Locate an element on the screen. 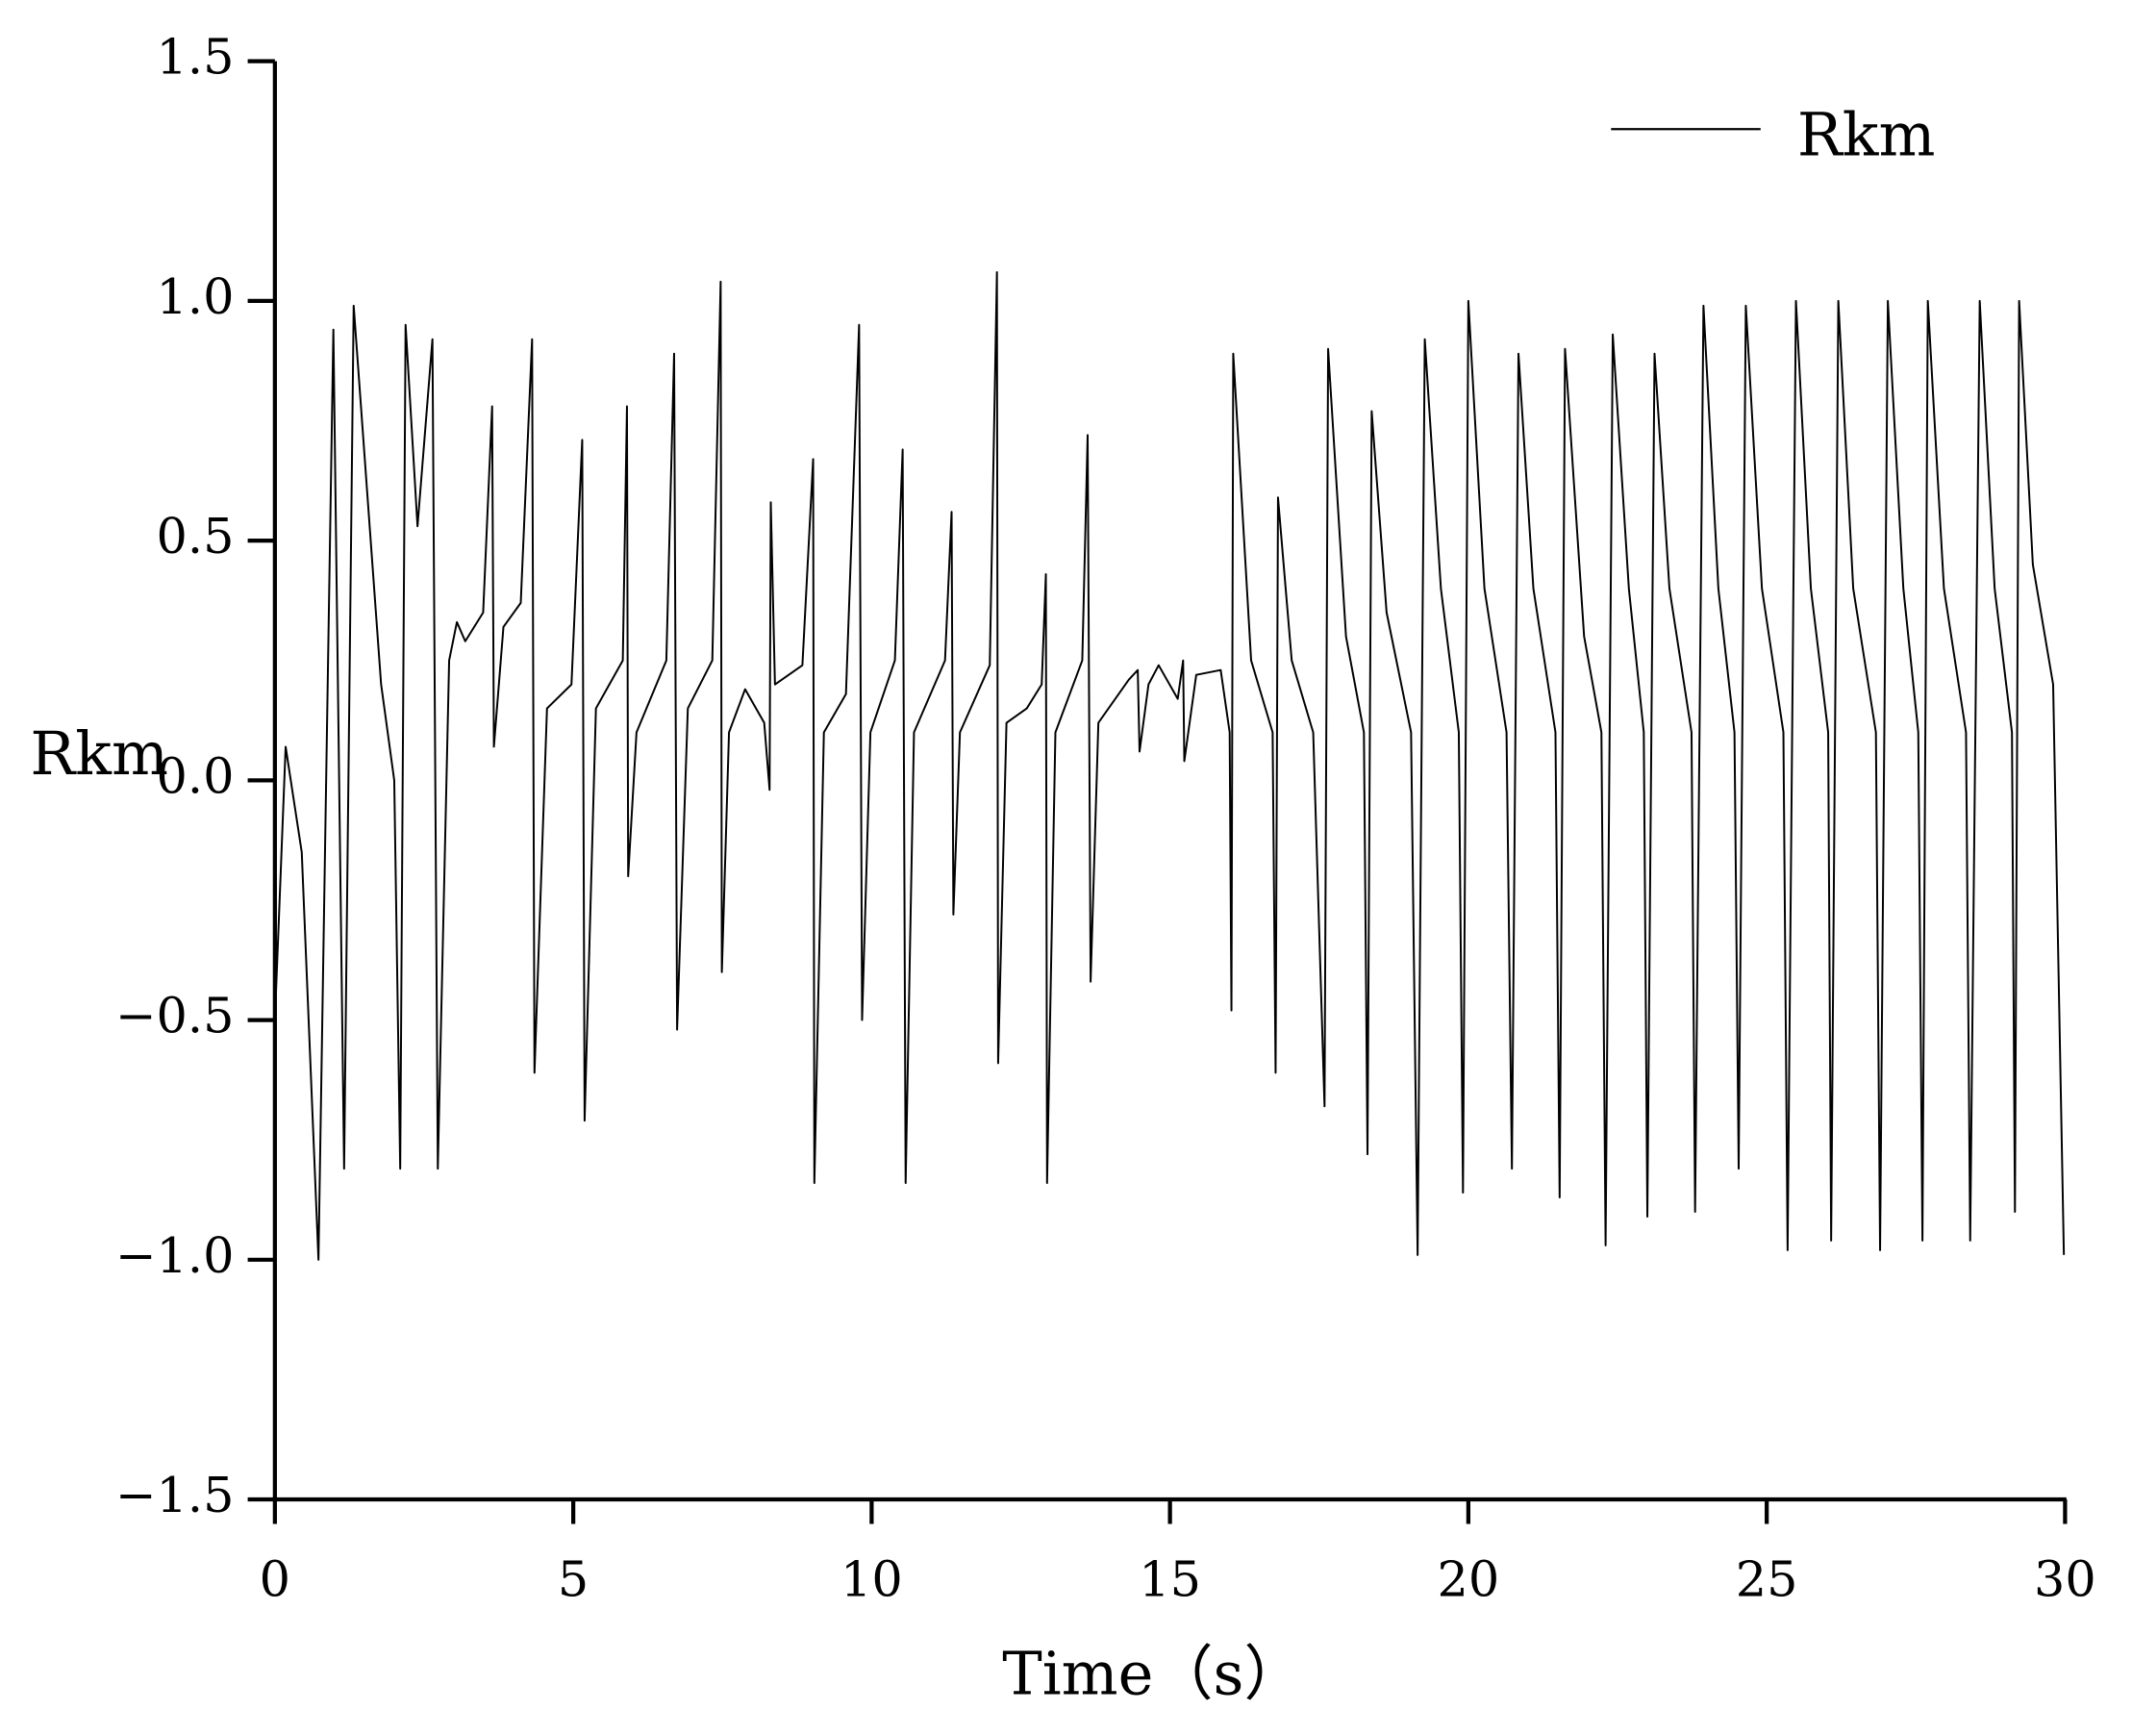  legend-label: Rkm is located at coordinates (1866, 135).